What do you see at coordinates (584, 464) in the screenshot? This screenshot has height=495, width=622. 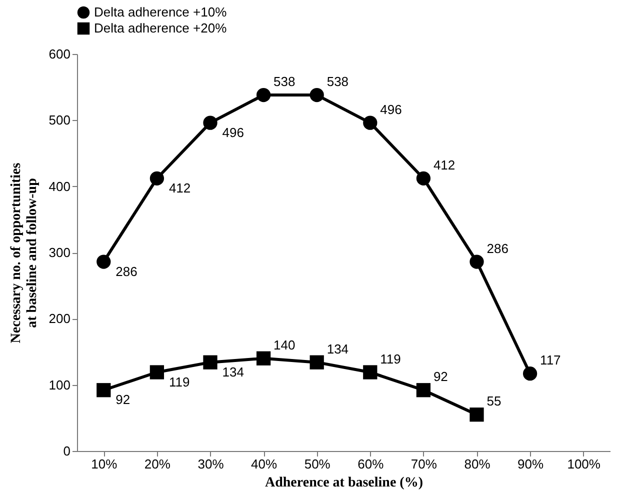 I see `x-tick-label: 100%` at bounding box center [584, 464].